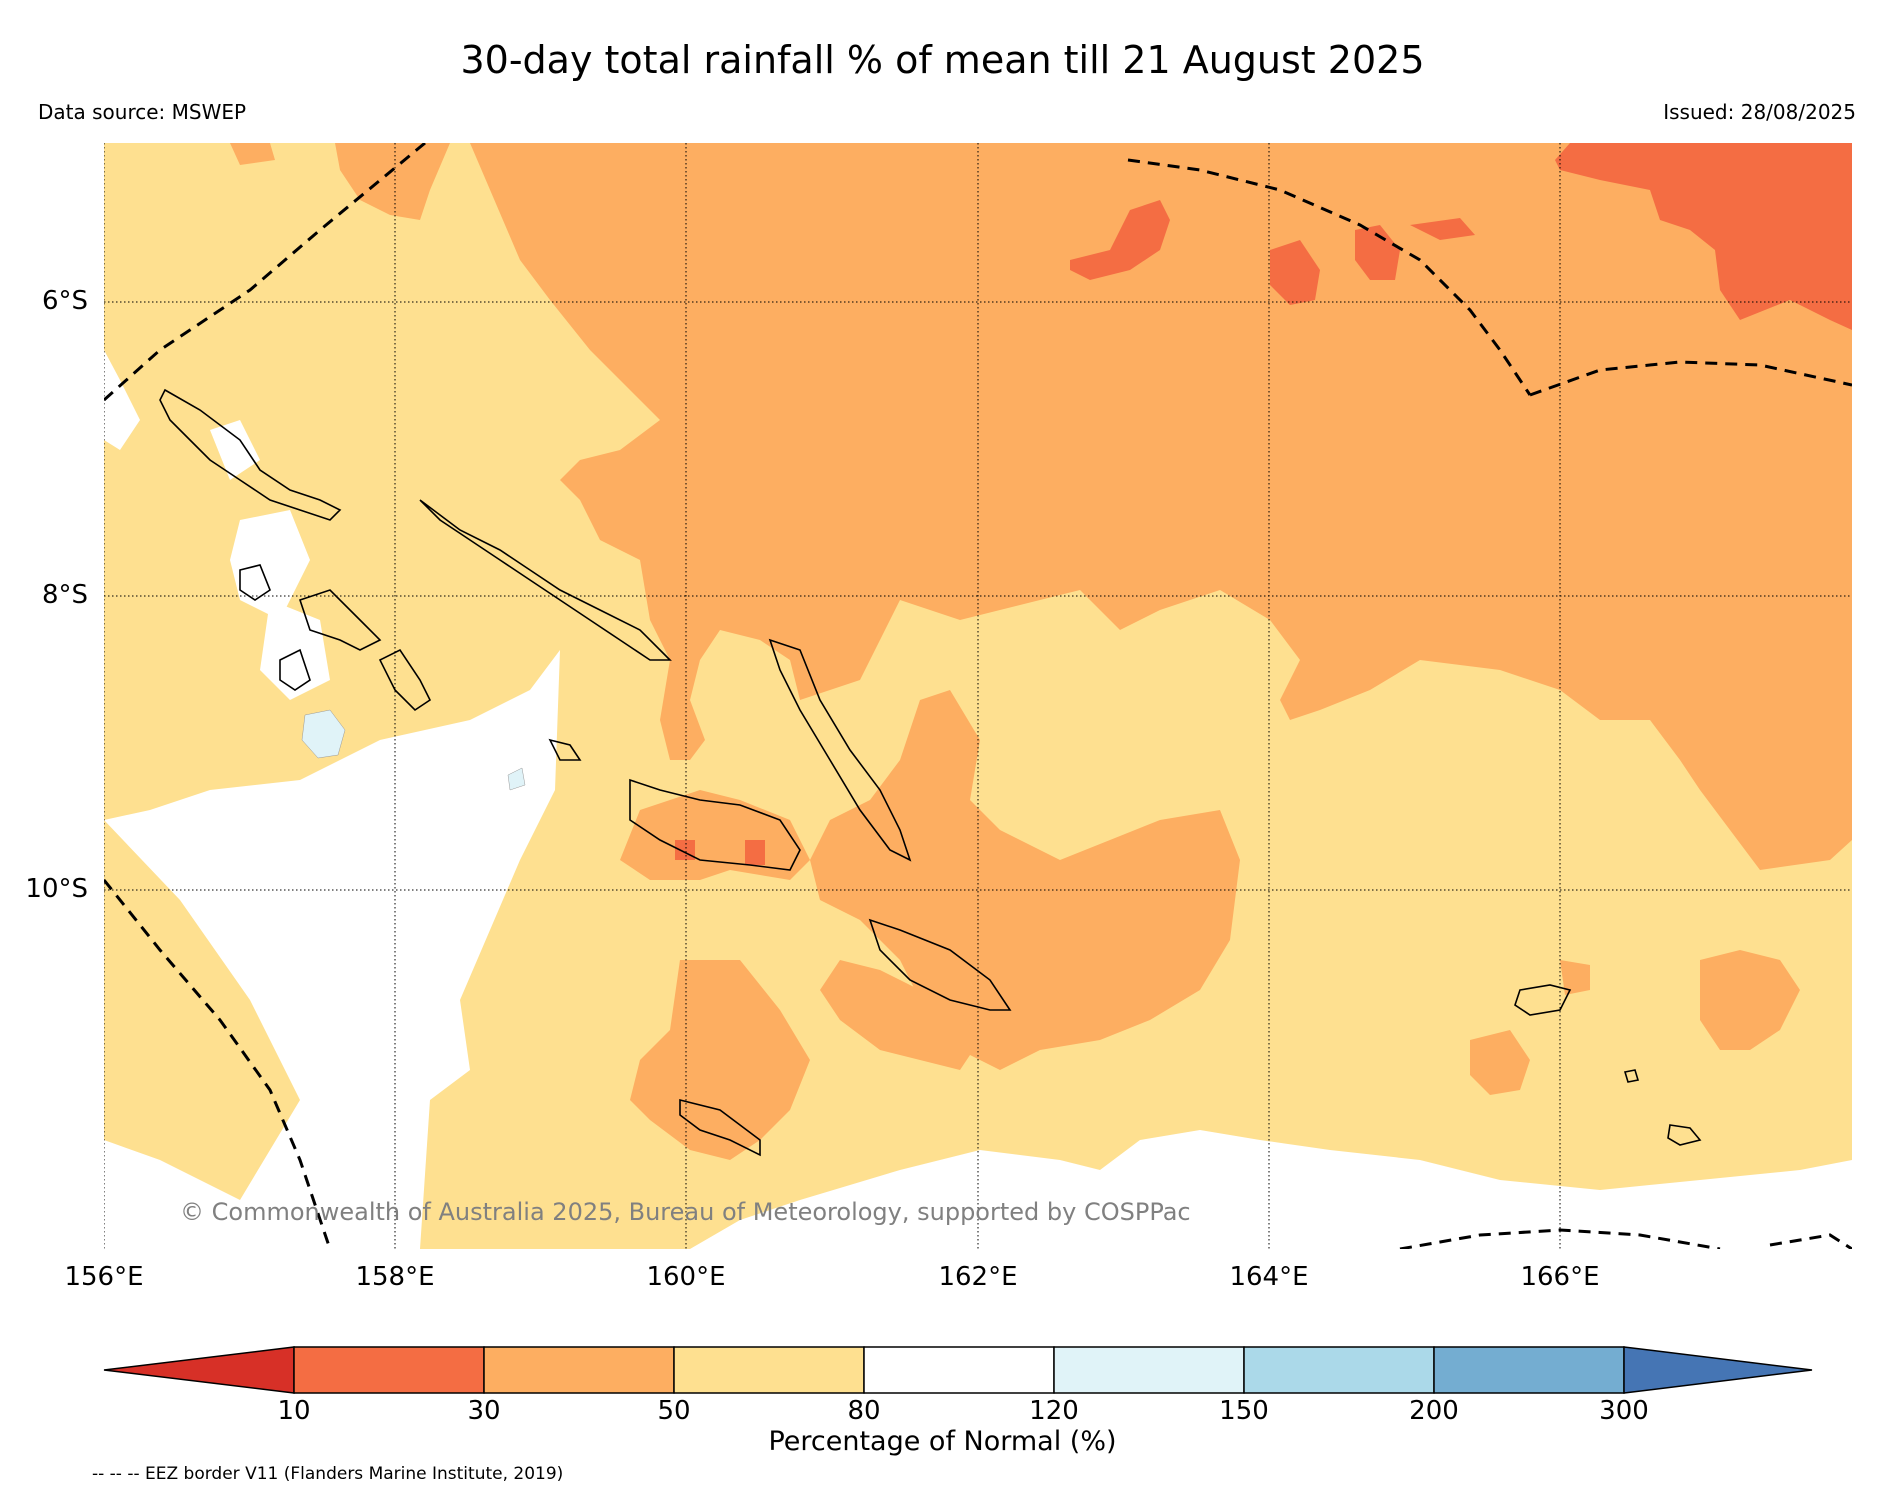  What do you see at coordinates (942, 1441) in the screenshot?
I see `colorbar-label: Percentage of Normal (%)` at bounding box center [942, 1441].